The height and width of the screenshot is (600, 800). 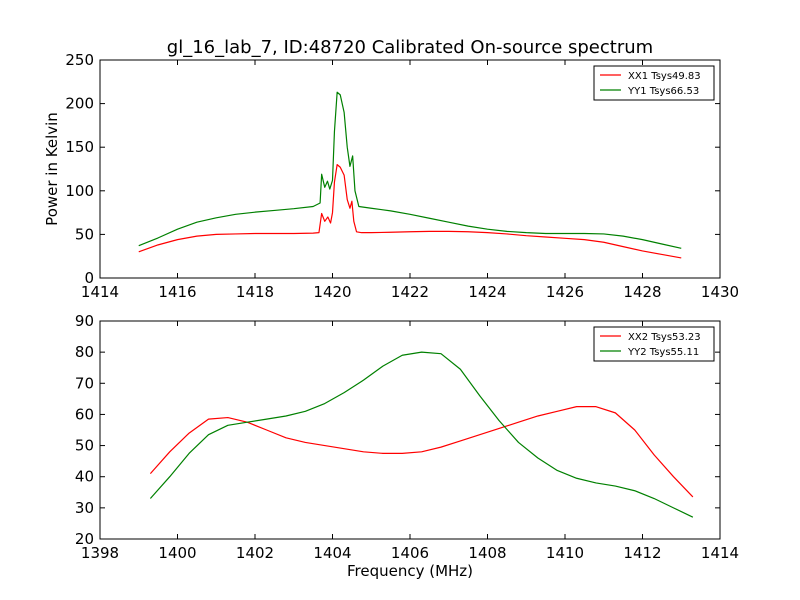 I want to click on bottom-y-tick-label: 90, so click(x=84, y=321).